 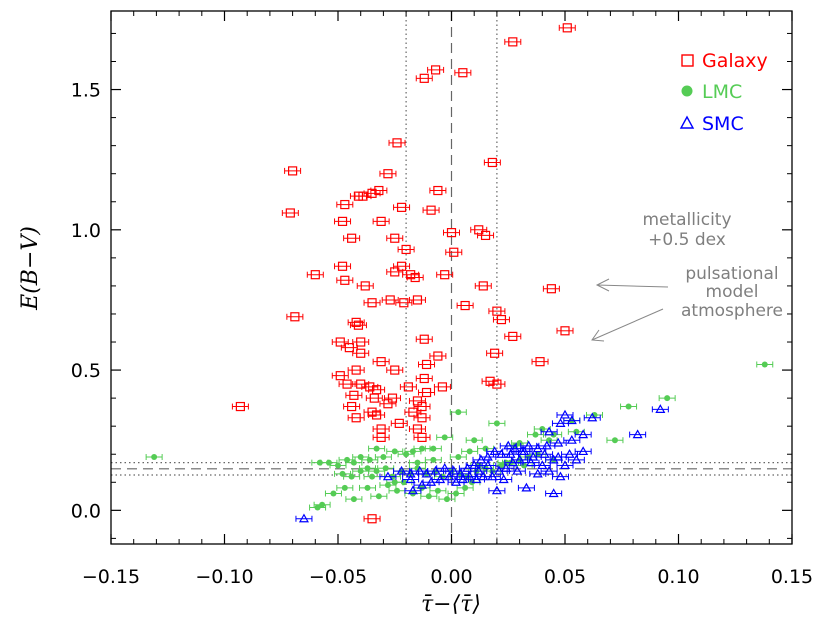 What do you see at coordinates (111, 577) in the screenshot?
I see `x-tick-label: −0.15` at bounding box center [111, 577].